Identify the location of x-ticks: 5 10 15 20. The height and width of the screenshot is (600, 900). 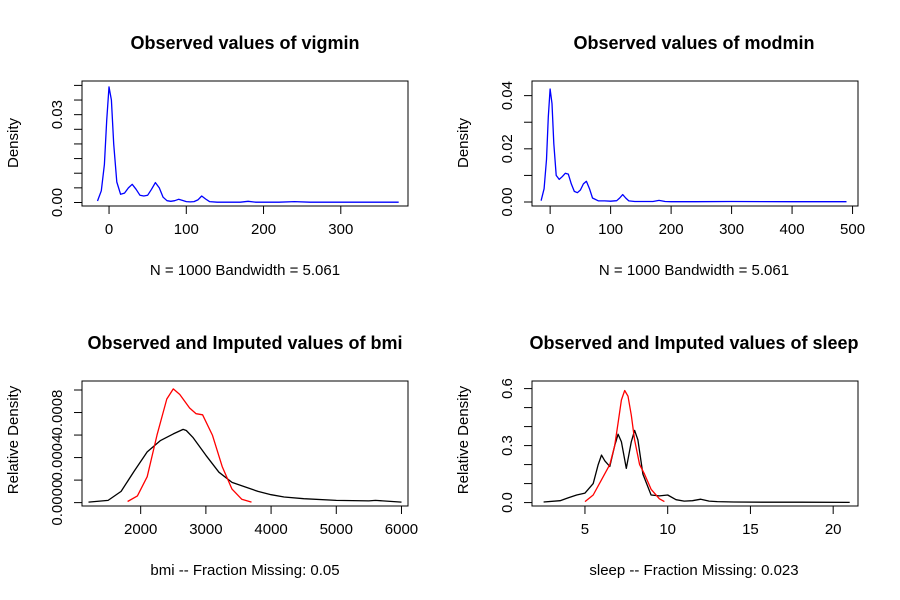
(711, 521).